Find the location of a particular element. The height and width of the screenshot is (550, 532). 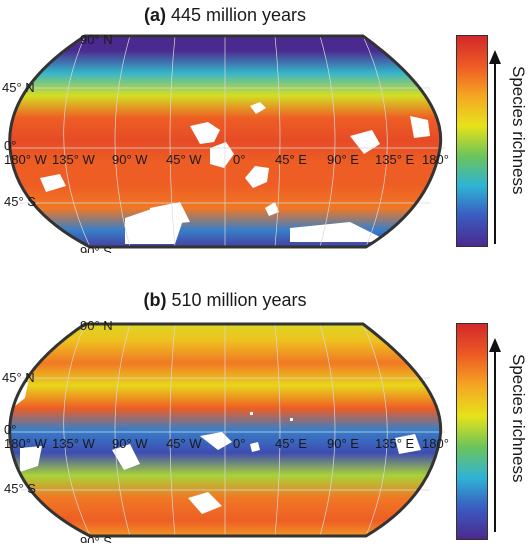

panel-a-lat-90n: 90° N is located at coordinates (96, 39).